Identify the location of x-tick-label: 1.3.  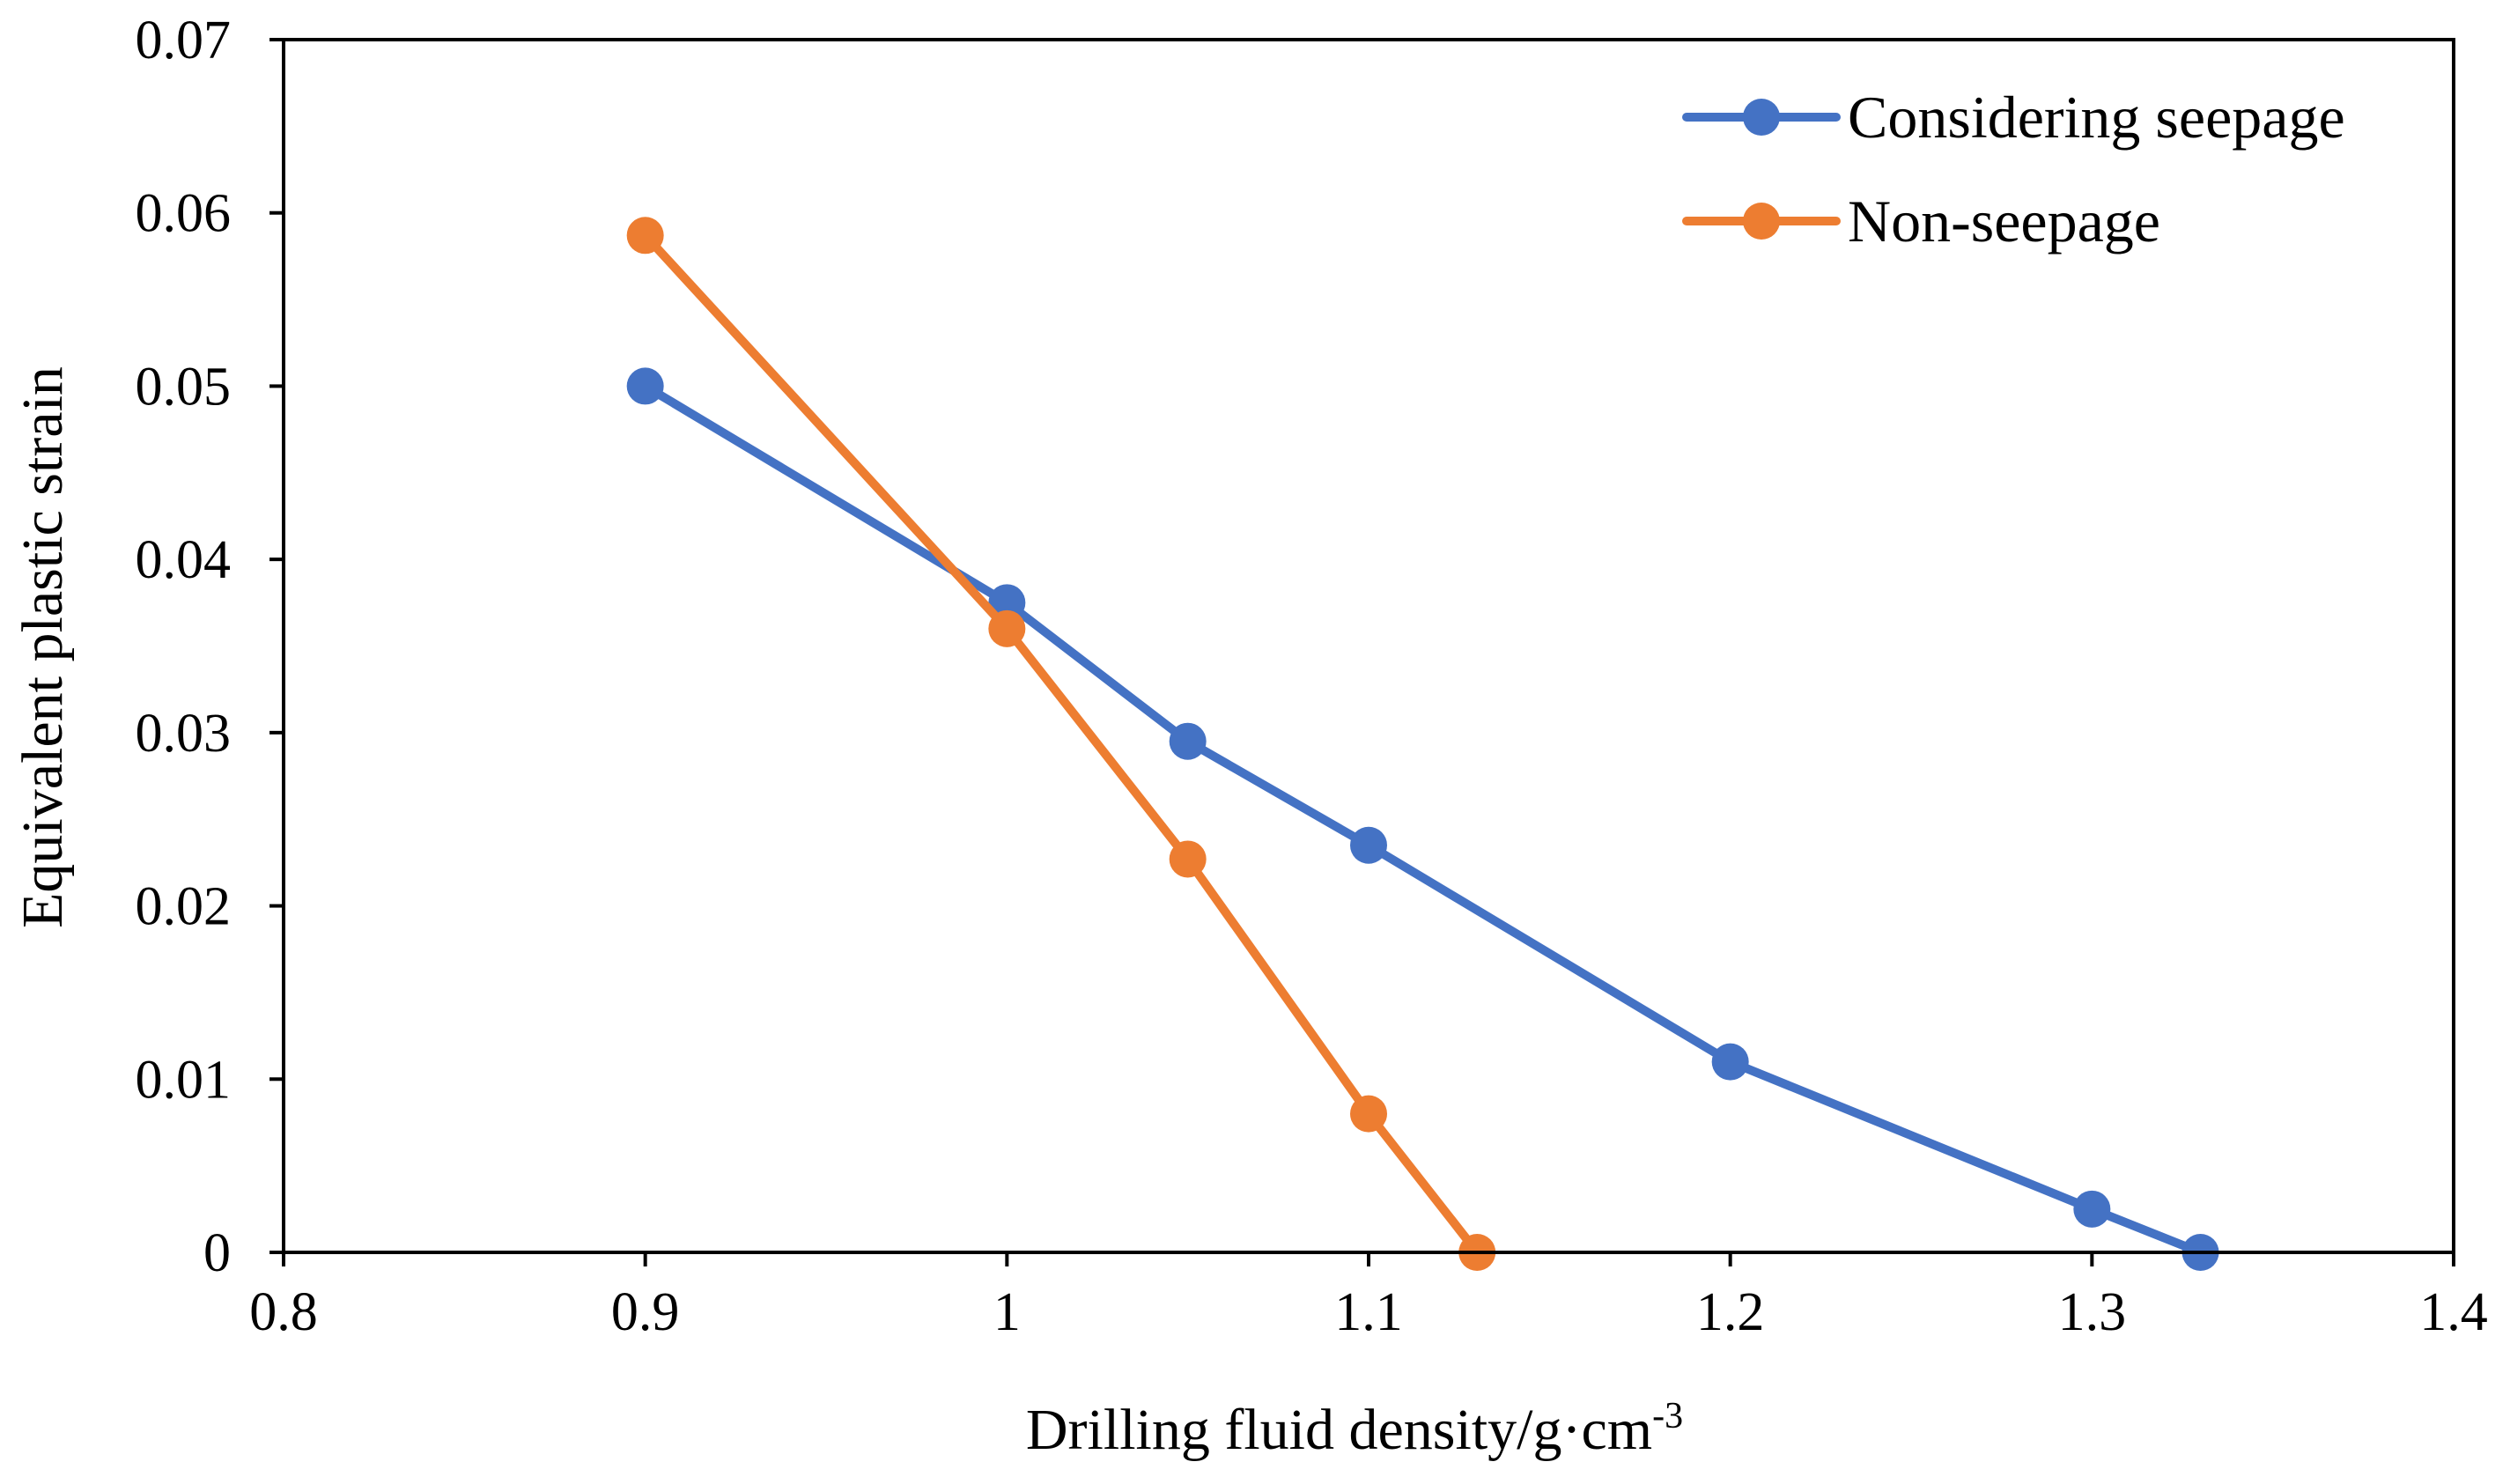
(2092, 1312).